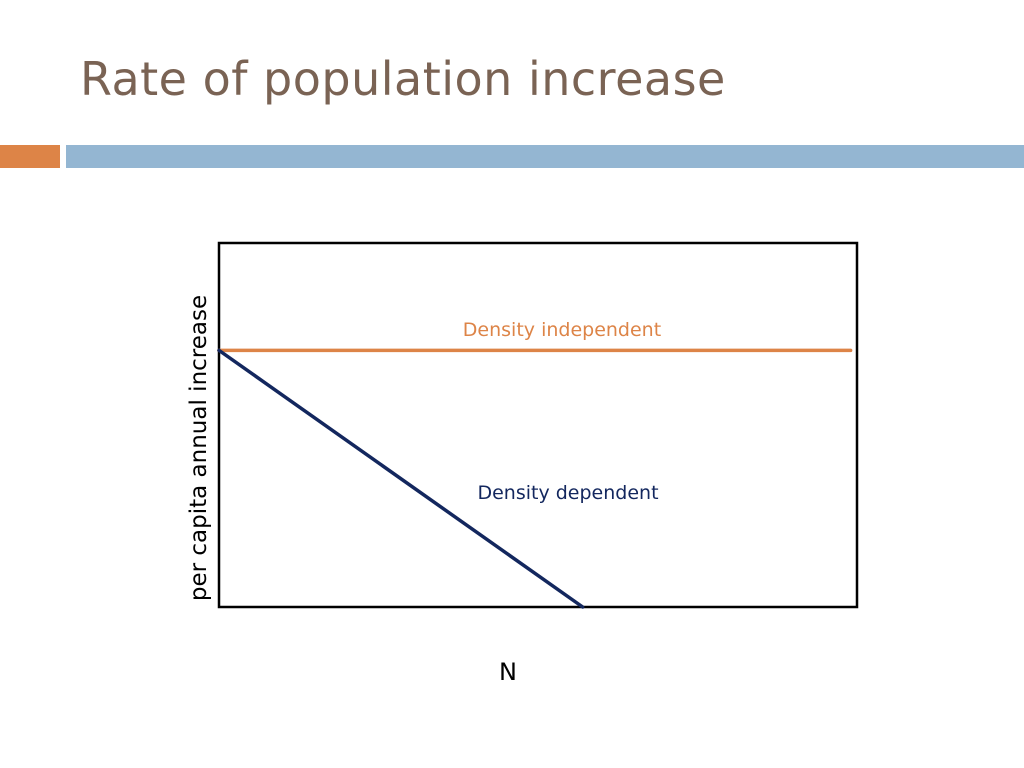  I want to click on density-independent-label: Density independent, so click(562, 330).